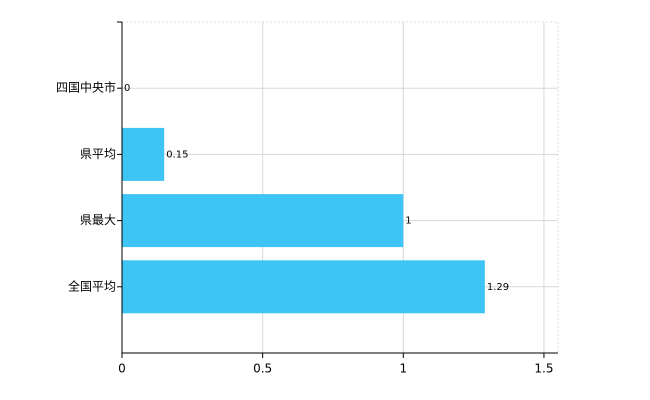 This screenshot has height=400, width=650. What do you see at coordinates (98, 154) in the screenshot?
I see `y-tick-label: 県平均` at bounding box center [98, 154].